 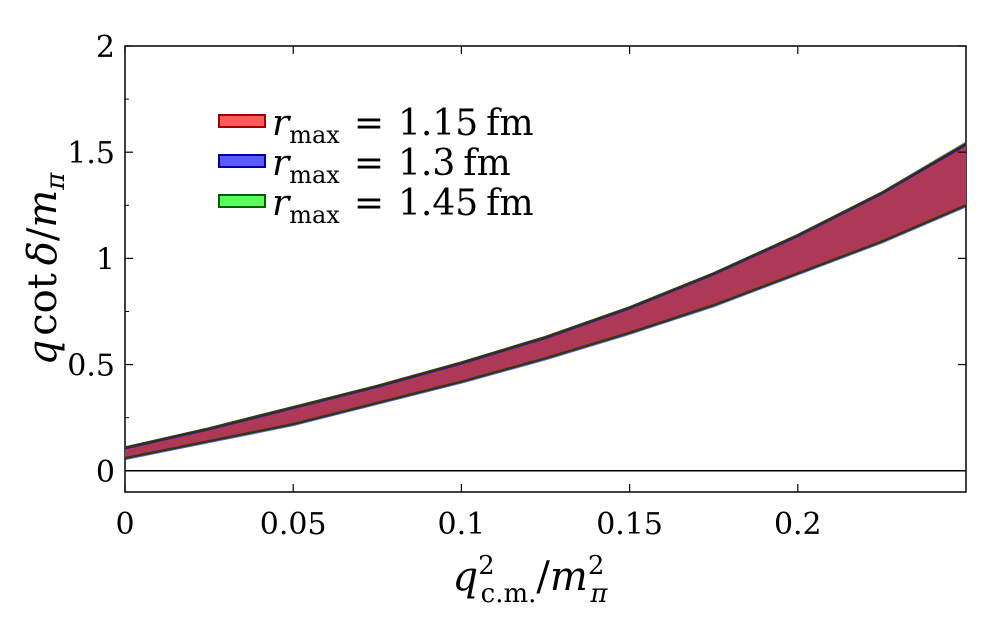 I want to click on x-label-sub: c.m., so click(x=509, y=594).